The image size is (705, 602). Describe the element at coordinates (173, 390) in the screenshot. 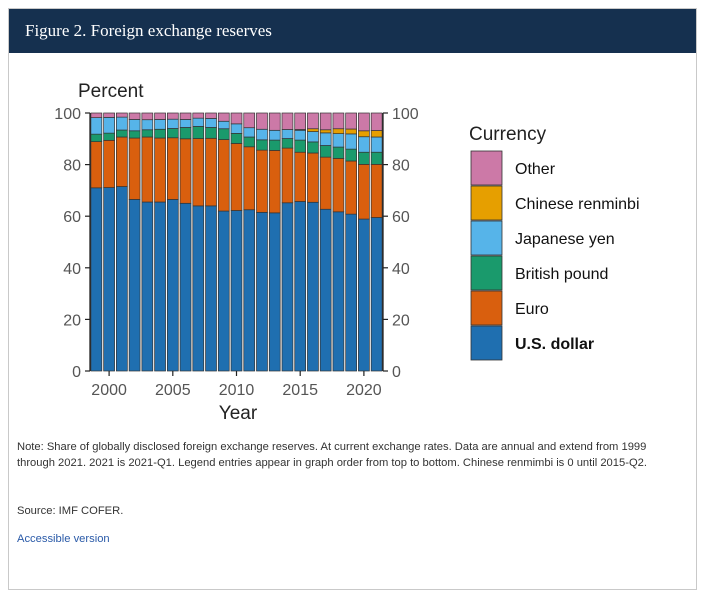

I see `x-tick-label: 2005` at that location.